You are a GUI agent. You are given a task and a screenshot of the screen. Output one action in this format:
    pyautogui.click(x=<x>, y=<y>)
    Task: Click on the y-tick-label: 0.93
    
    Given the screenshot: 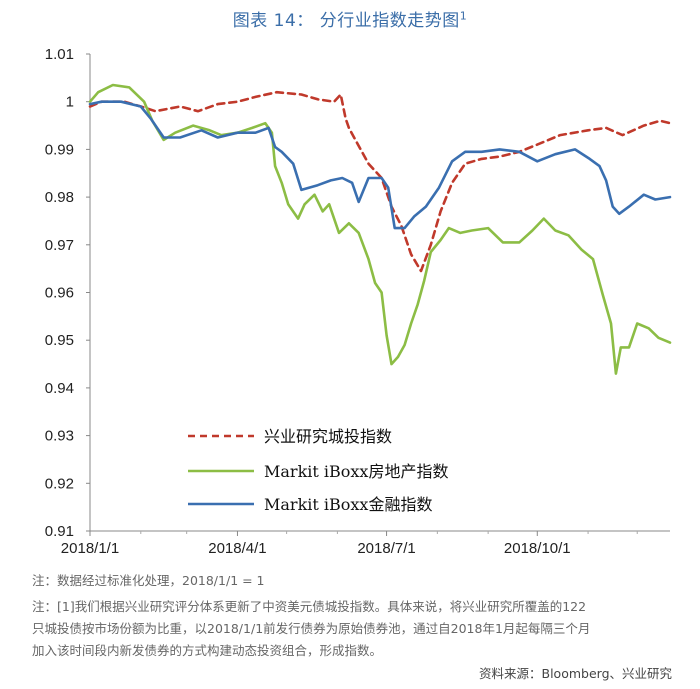 What is the action you would take?
    pyautogui.click(x=59, y=436)
    